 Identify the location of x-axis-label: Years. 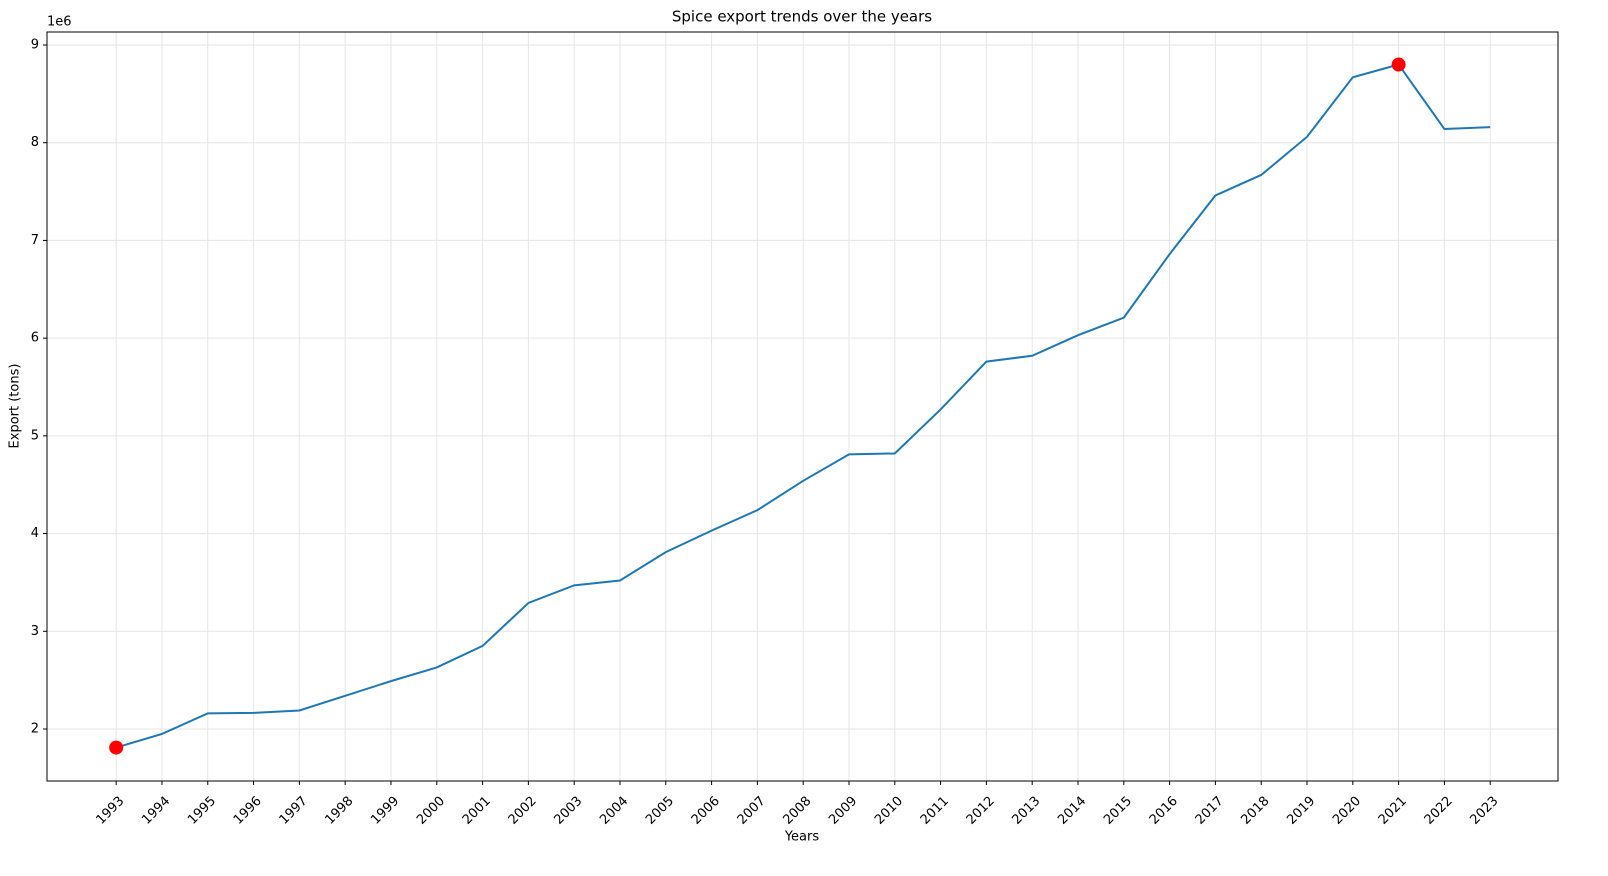
(802, 837).